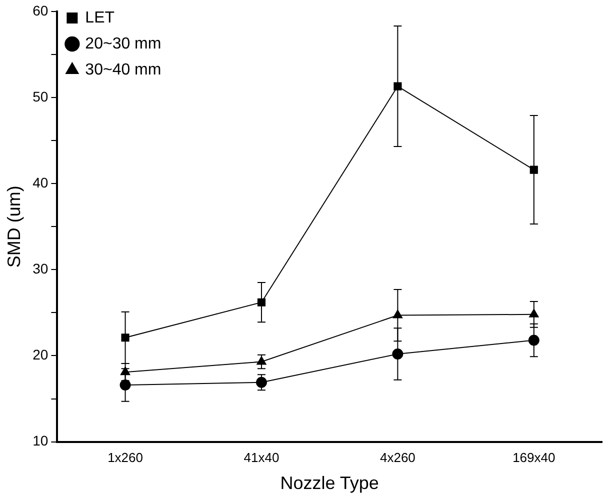 This screenshot has height=499, width=616. Describe the element at coordinates (40, 10) in the screenshot. I see `y-tick-label: 60` at that location.